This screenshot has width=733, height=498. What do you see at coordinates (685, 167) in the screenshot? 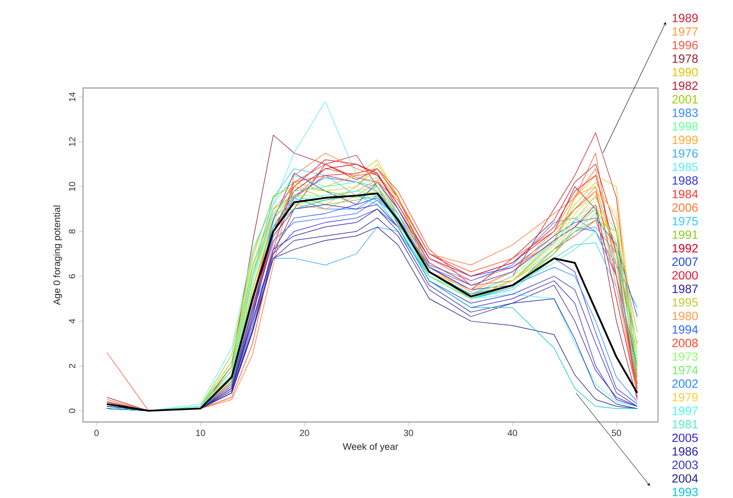
I see `text: 1985` at bounding box center [685, 167].